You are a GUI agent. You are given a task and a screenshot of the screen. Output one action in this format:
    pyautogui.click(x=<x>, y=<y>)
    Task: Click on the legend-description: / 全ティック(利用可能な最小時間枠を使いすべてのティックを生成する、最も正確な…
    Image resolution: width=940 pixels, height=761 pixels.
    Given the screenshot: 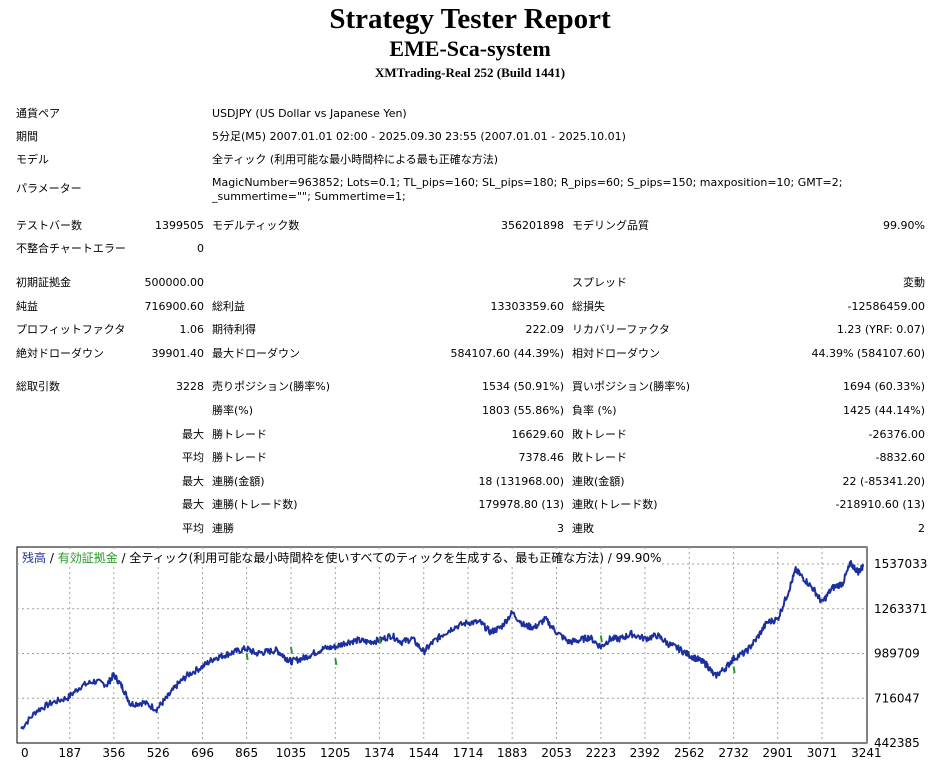 What is the action you would take?
    pyautogui.click(x=389, y=558)
    